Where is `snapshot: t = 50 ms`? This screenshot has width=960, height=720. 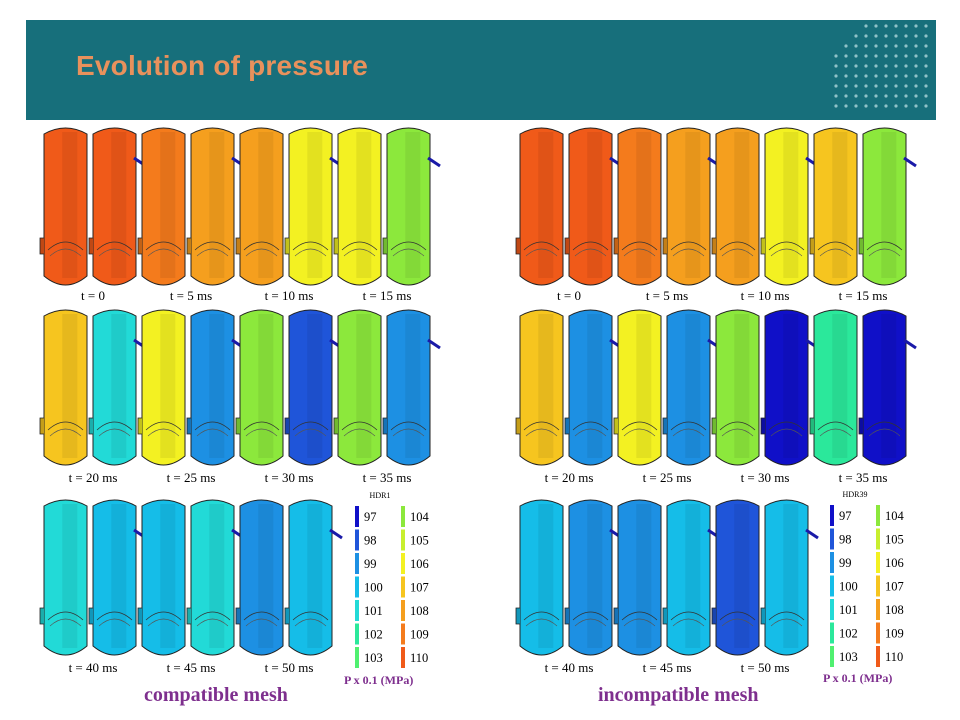 snapshot: t = 50 ms is located at coordinates (765, 587).